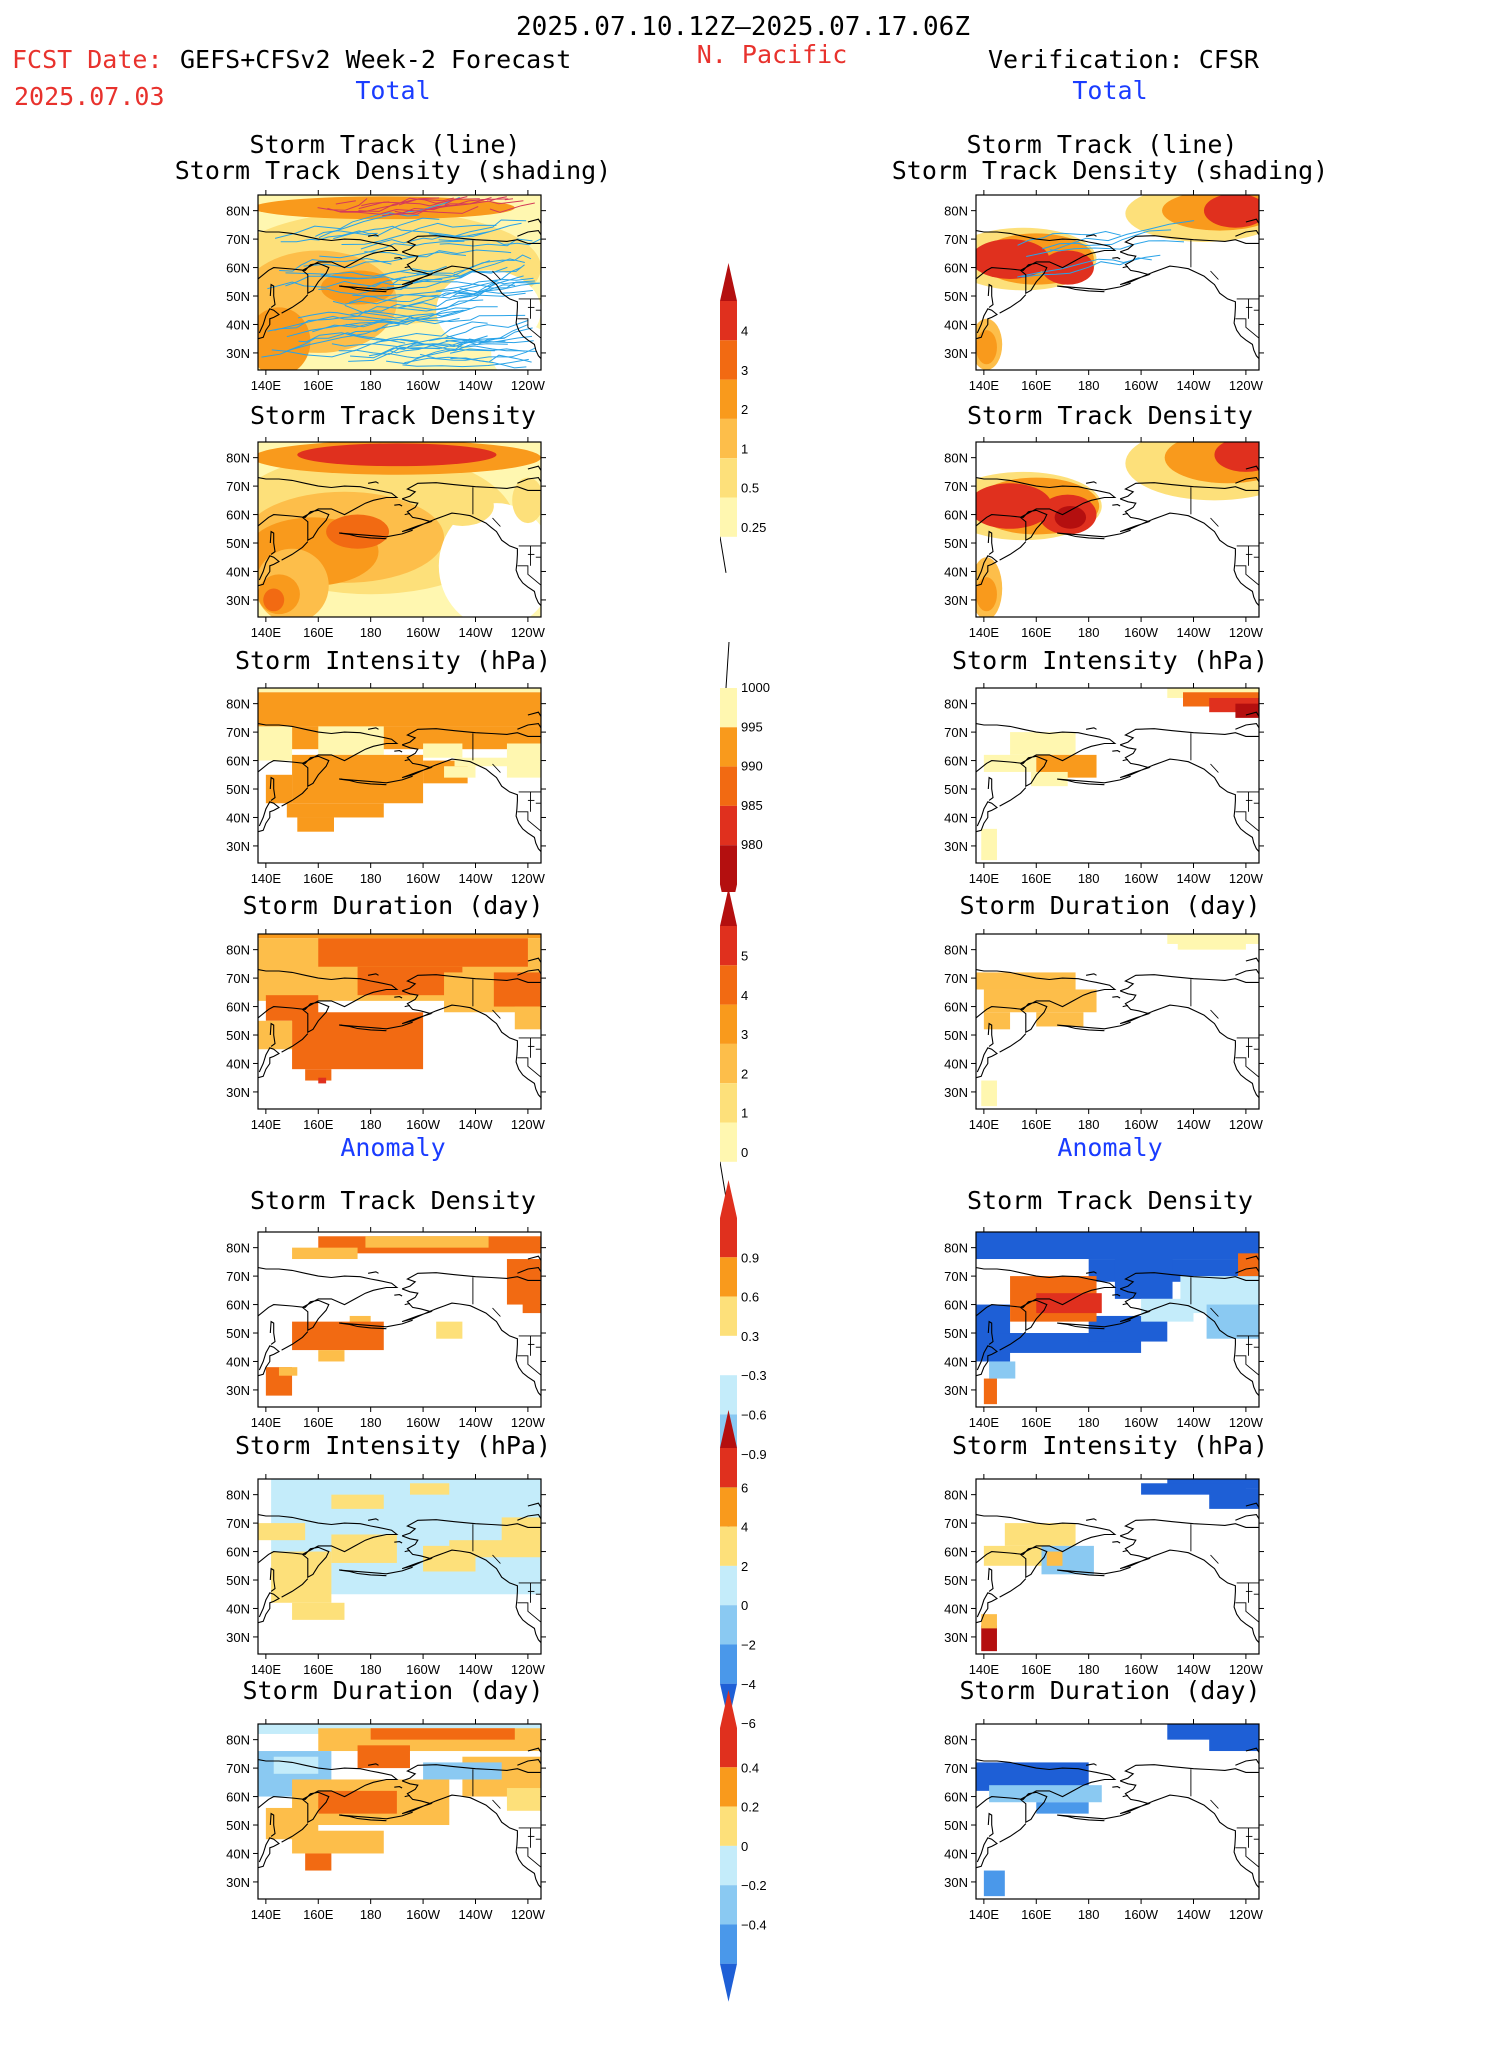 The width and height of the screenshot is (1487, 2046). I want to click on verif-intensity-title: Storm Intensity (hPa), so click(1110, 660).